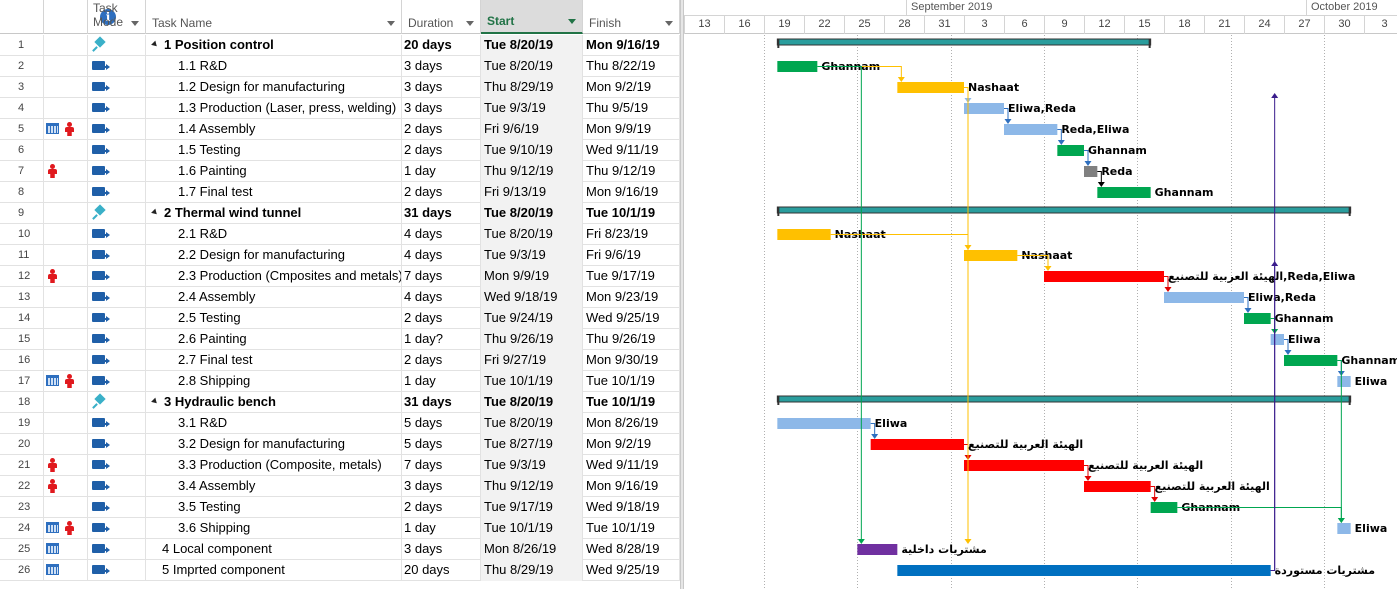 This screenshot has height=589, width=1397. I want to click on finish-cell: Thu 9/26/19, so click(631, 339).